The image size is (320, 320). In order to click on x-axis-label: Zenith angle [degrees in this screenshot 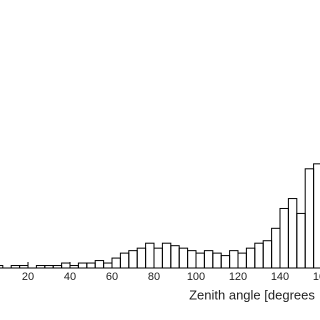, I will do `click(252, 294)`.